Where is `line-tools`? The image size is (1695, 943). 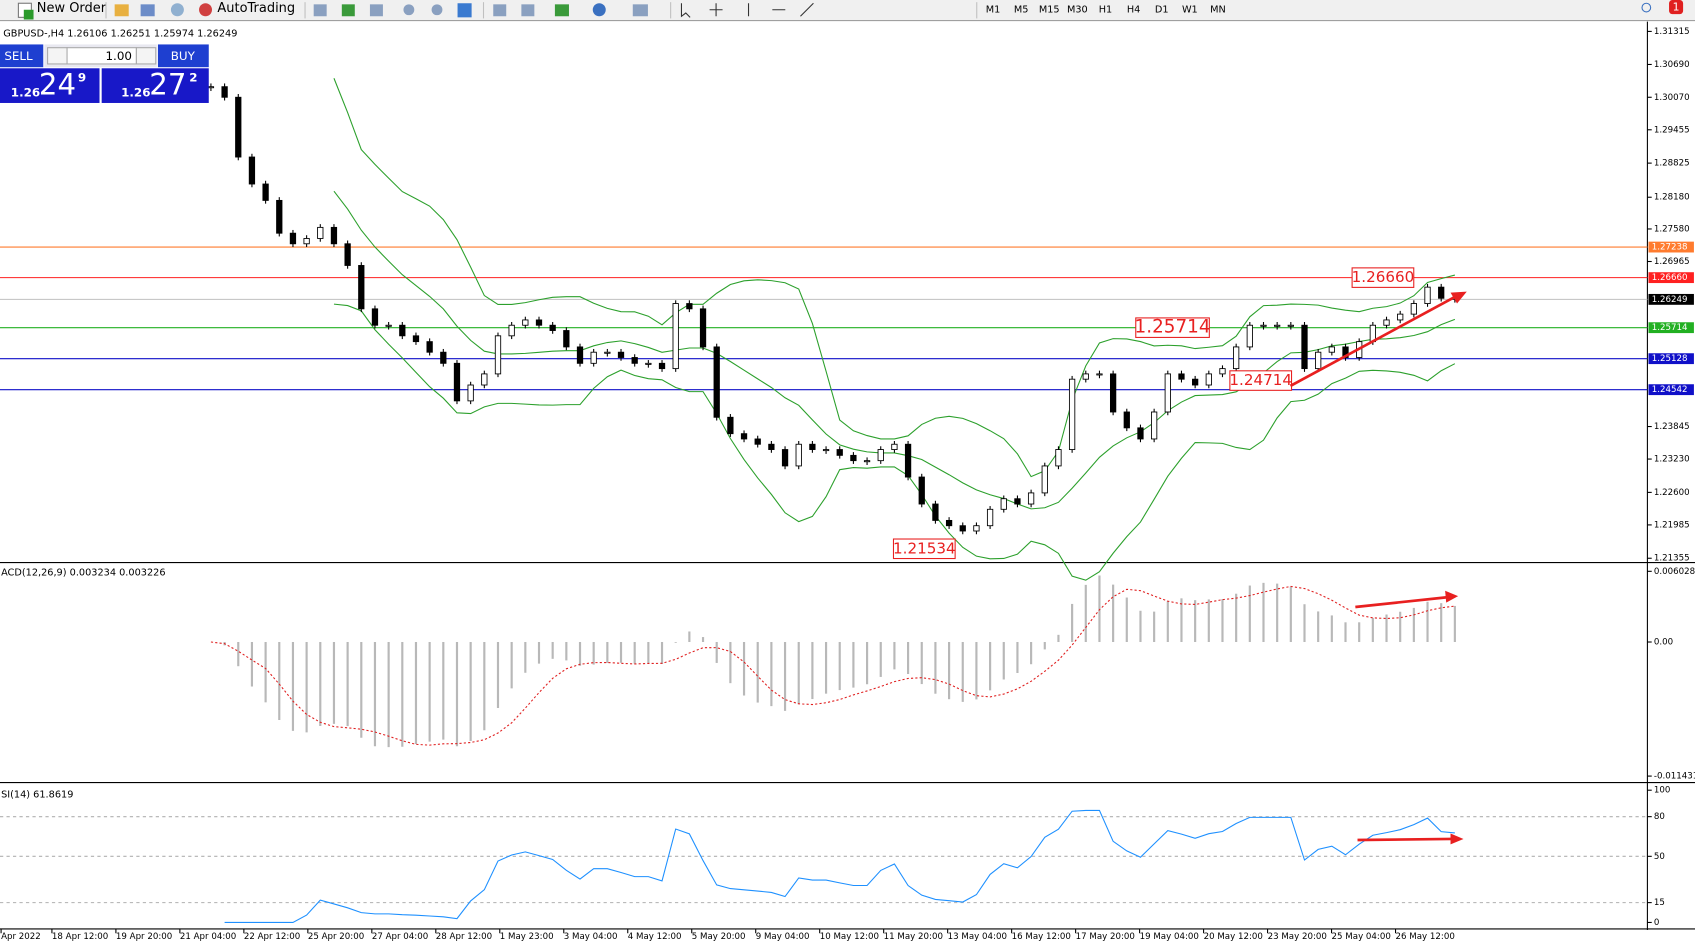
line-tools is located at coordinates (780, 9).